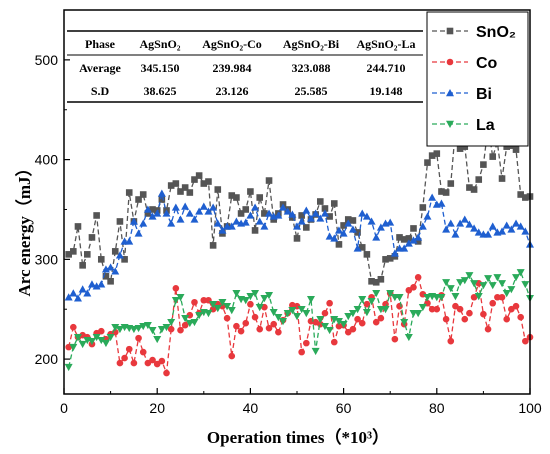  I want to click on x-tick-label-40: 40, so click(251, 408).